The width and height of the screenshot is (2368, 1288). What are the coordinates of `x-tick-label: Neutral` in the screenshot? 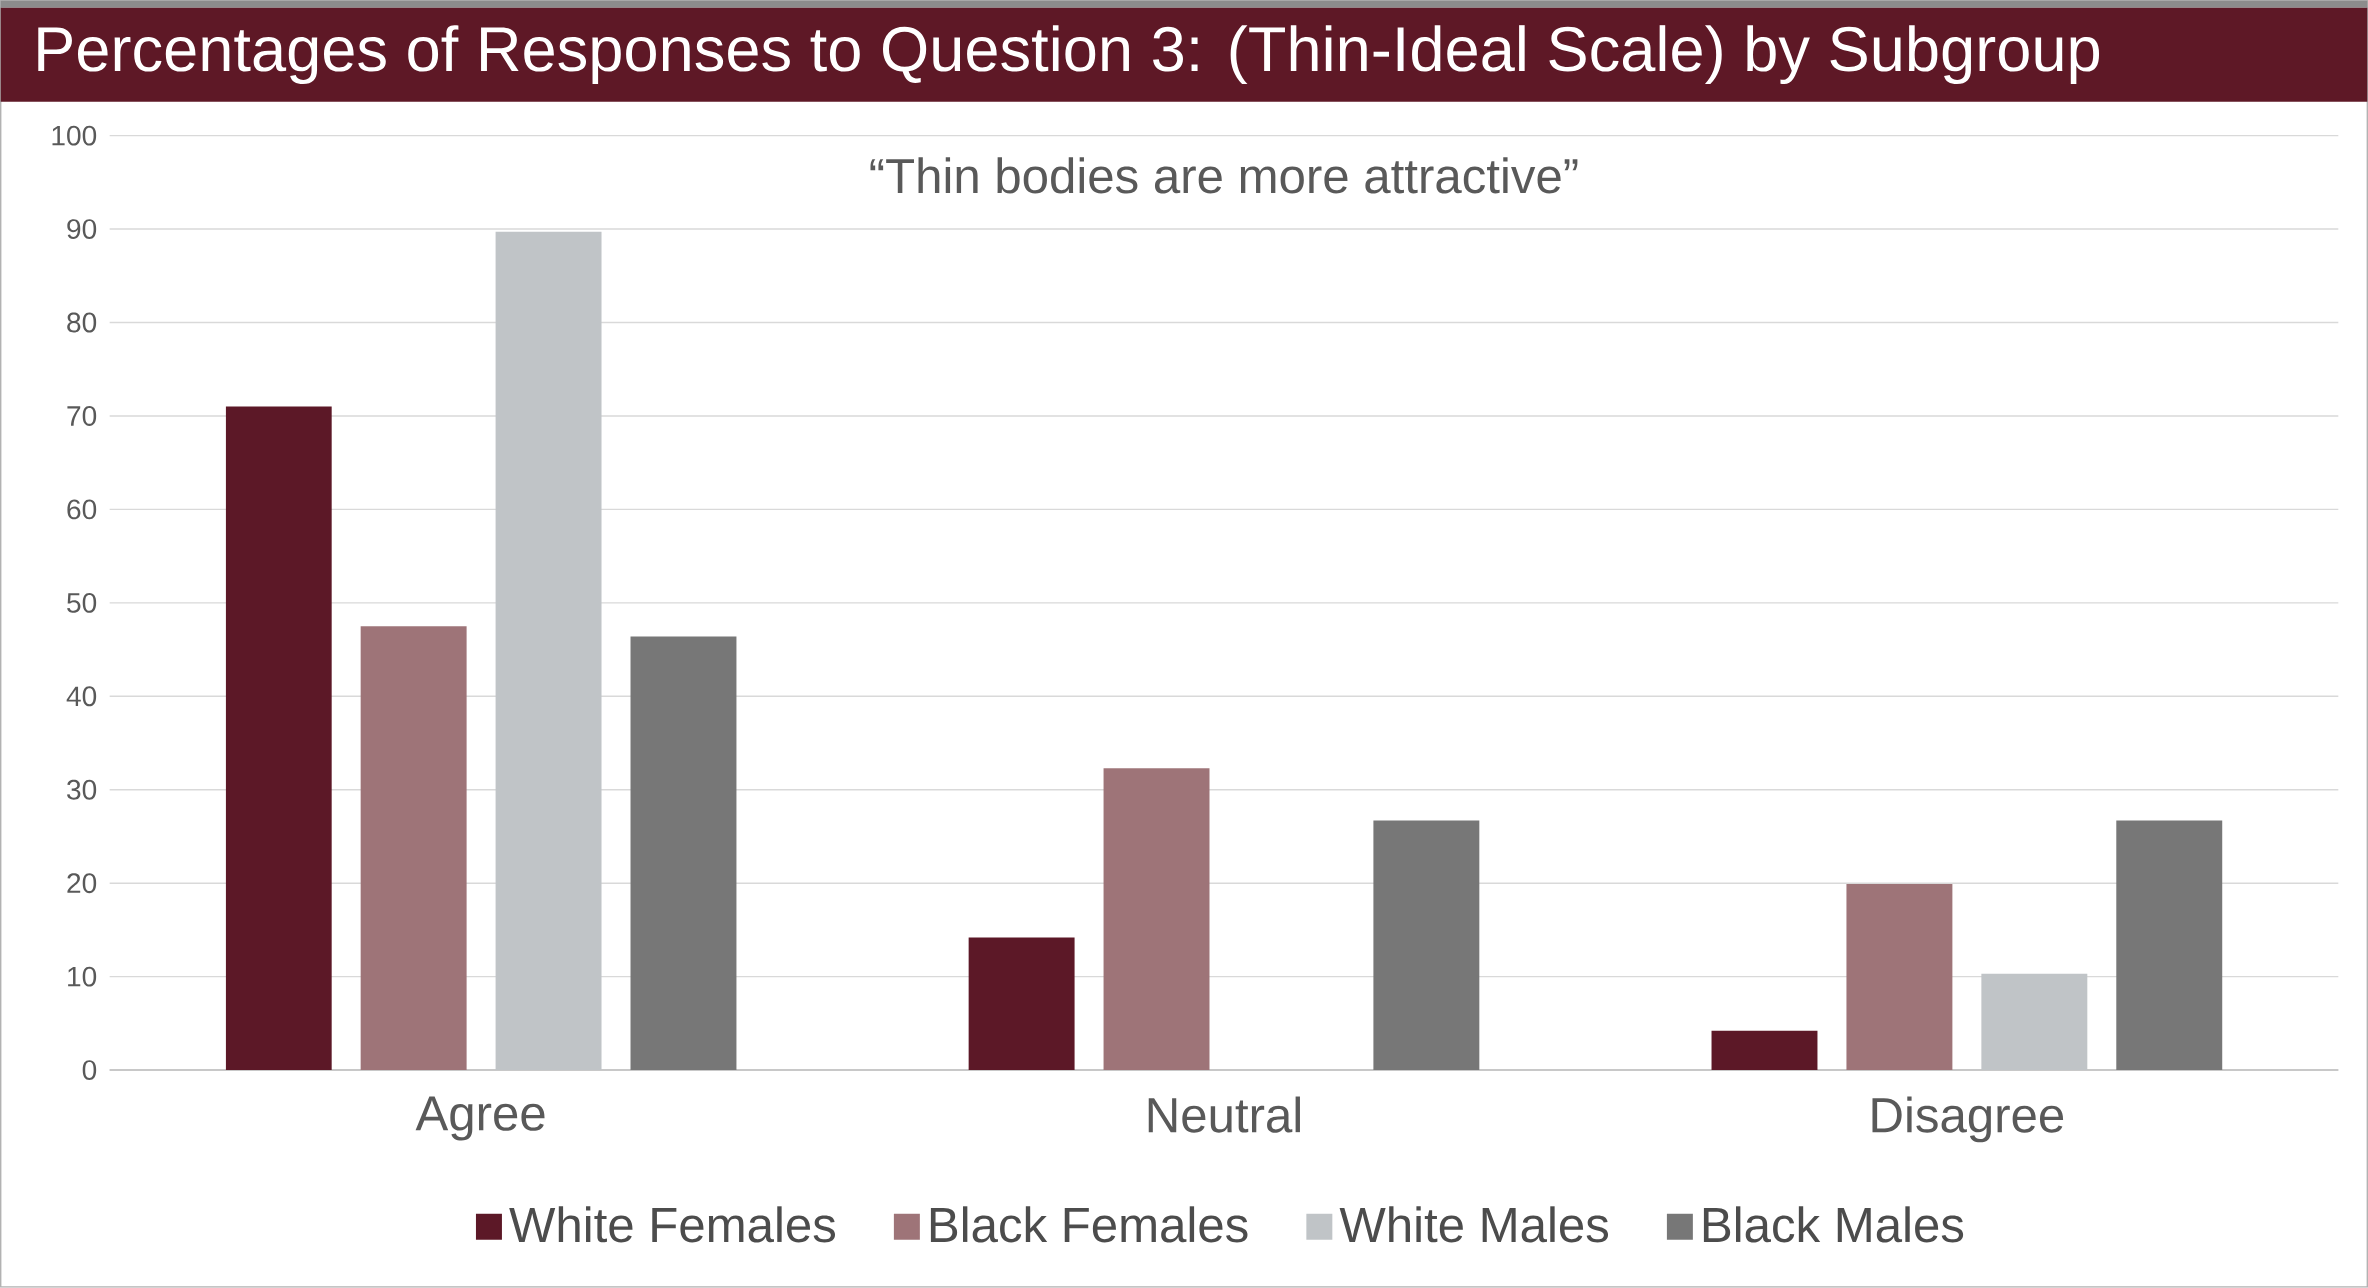 It's located at (1224, 1114).